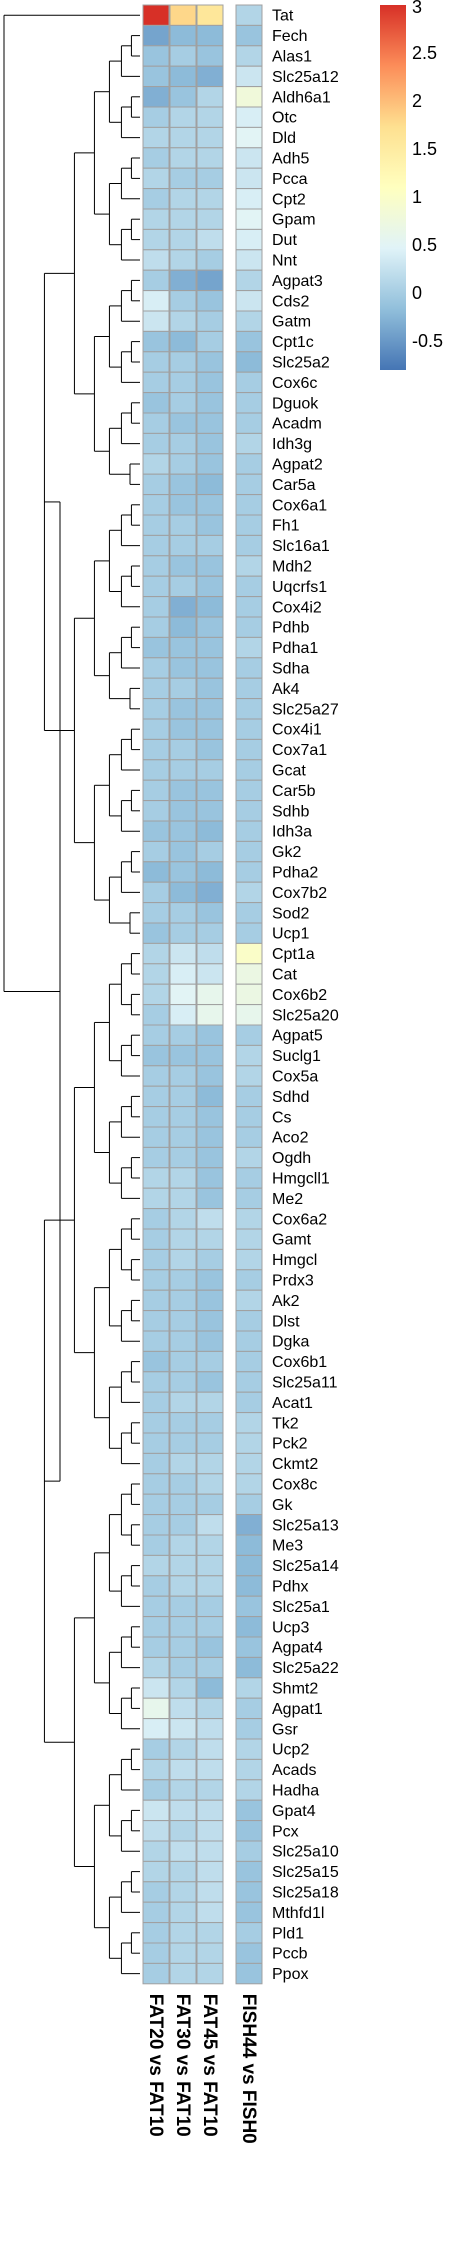 Image resolution: width=455 pixels, height=2268 pixels. I want to click on row-label: Gcat, so click(289, 771).